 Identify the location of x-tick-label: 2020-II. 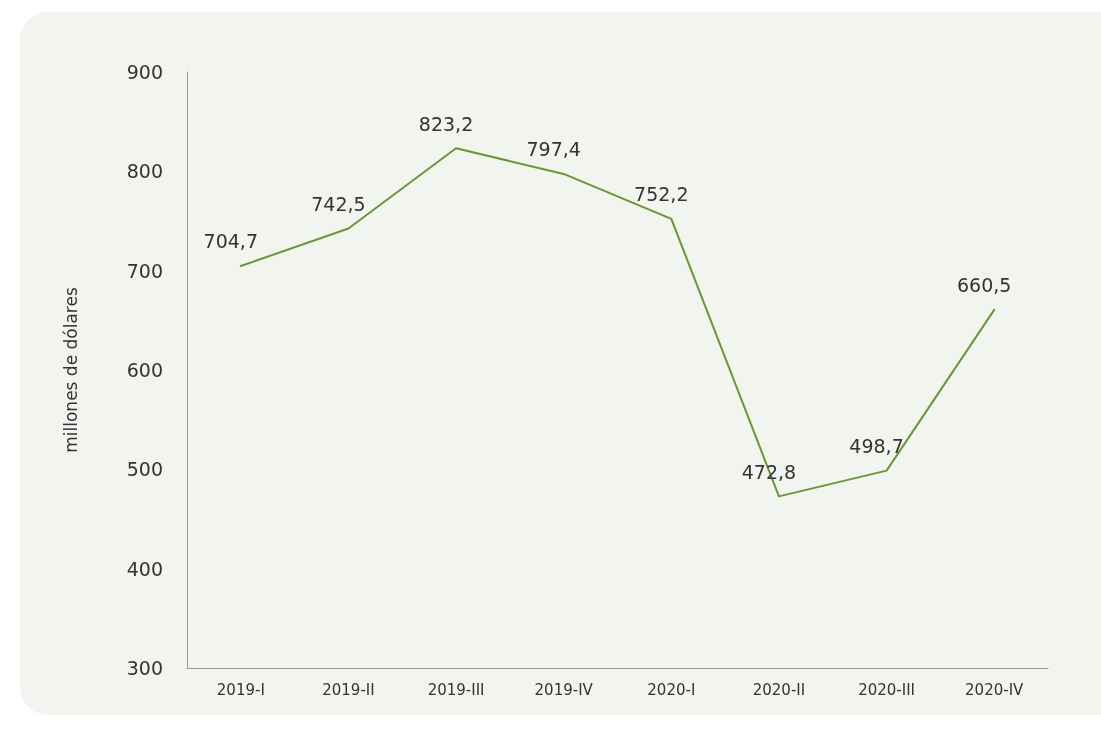
(779, 689).